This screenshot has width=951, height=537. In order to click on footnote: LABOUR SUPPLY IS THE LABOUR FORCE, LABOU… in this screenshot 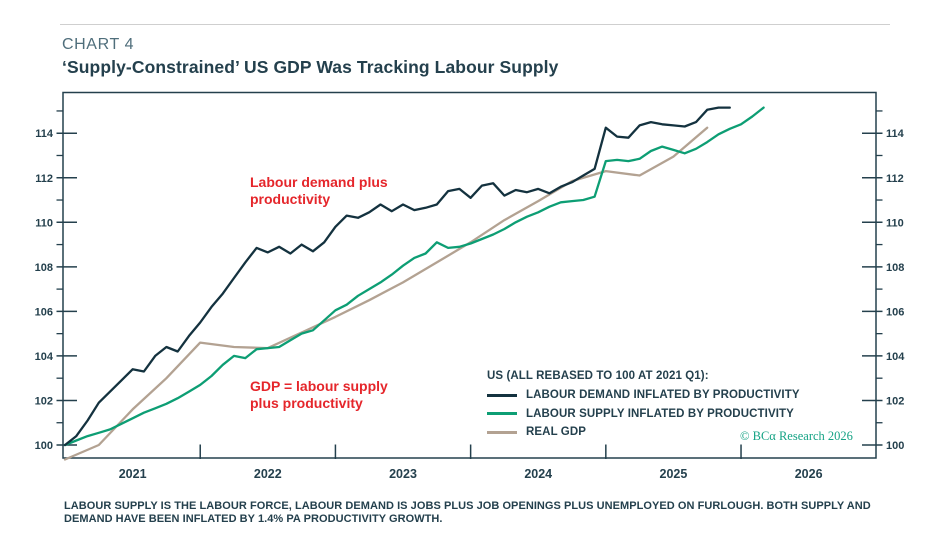, I will do `click(467, 512)`.